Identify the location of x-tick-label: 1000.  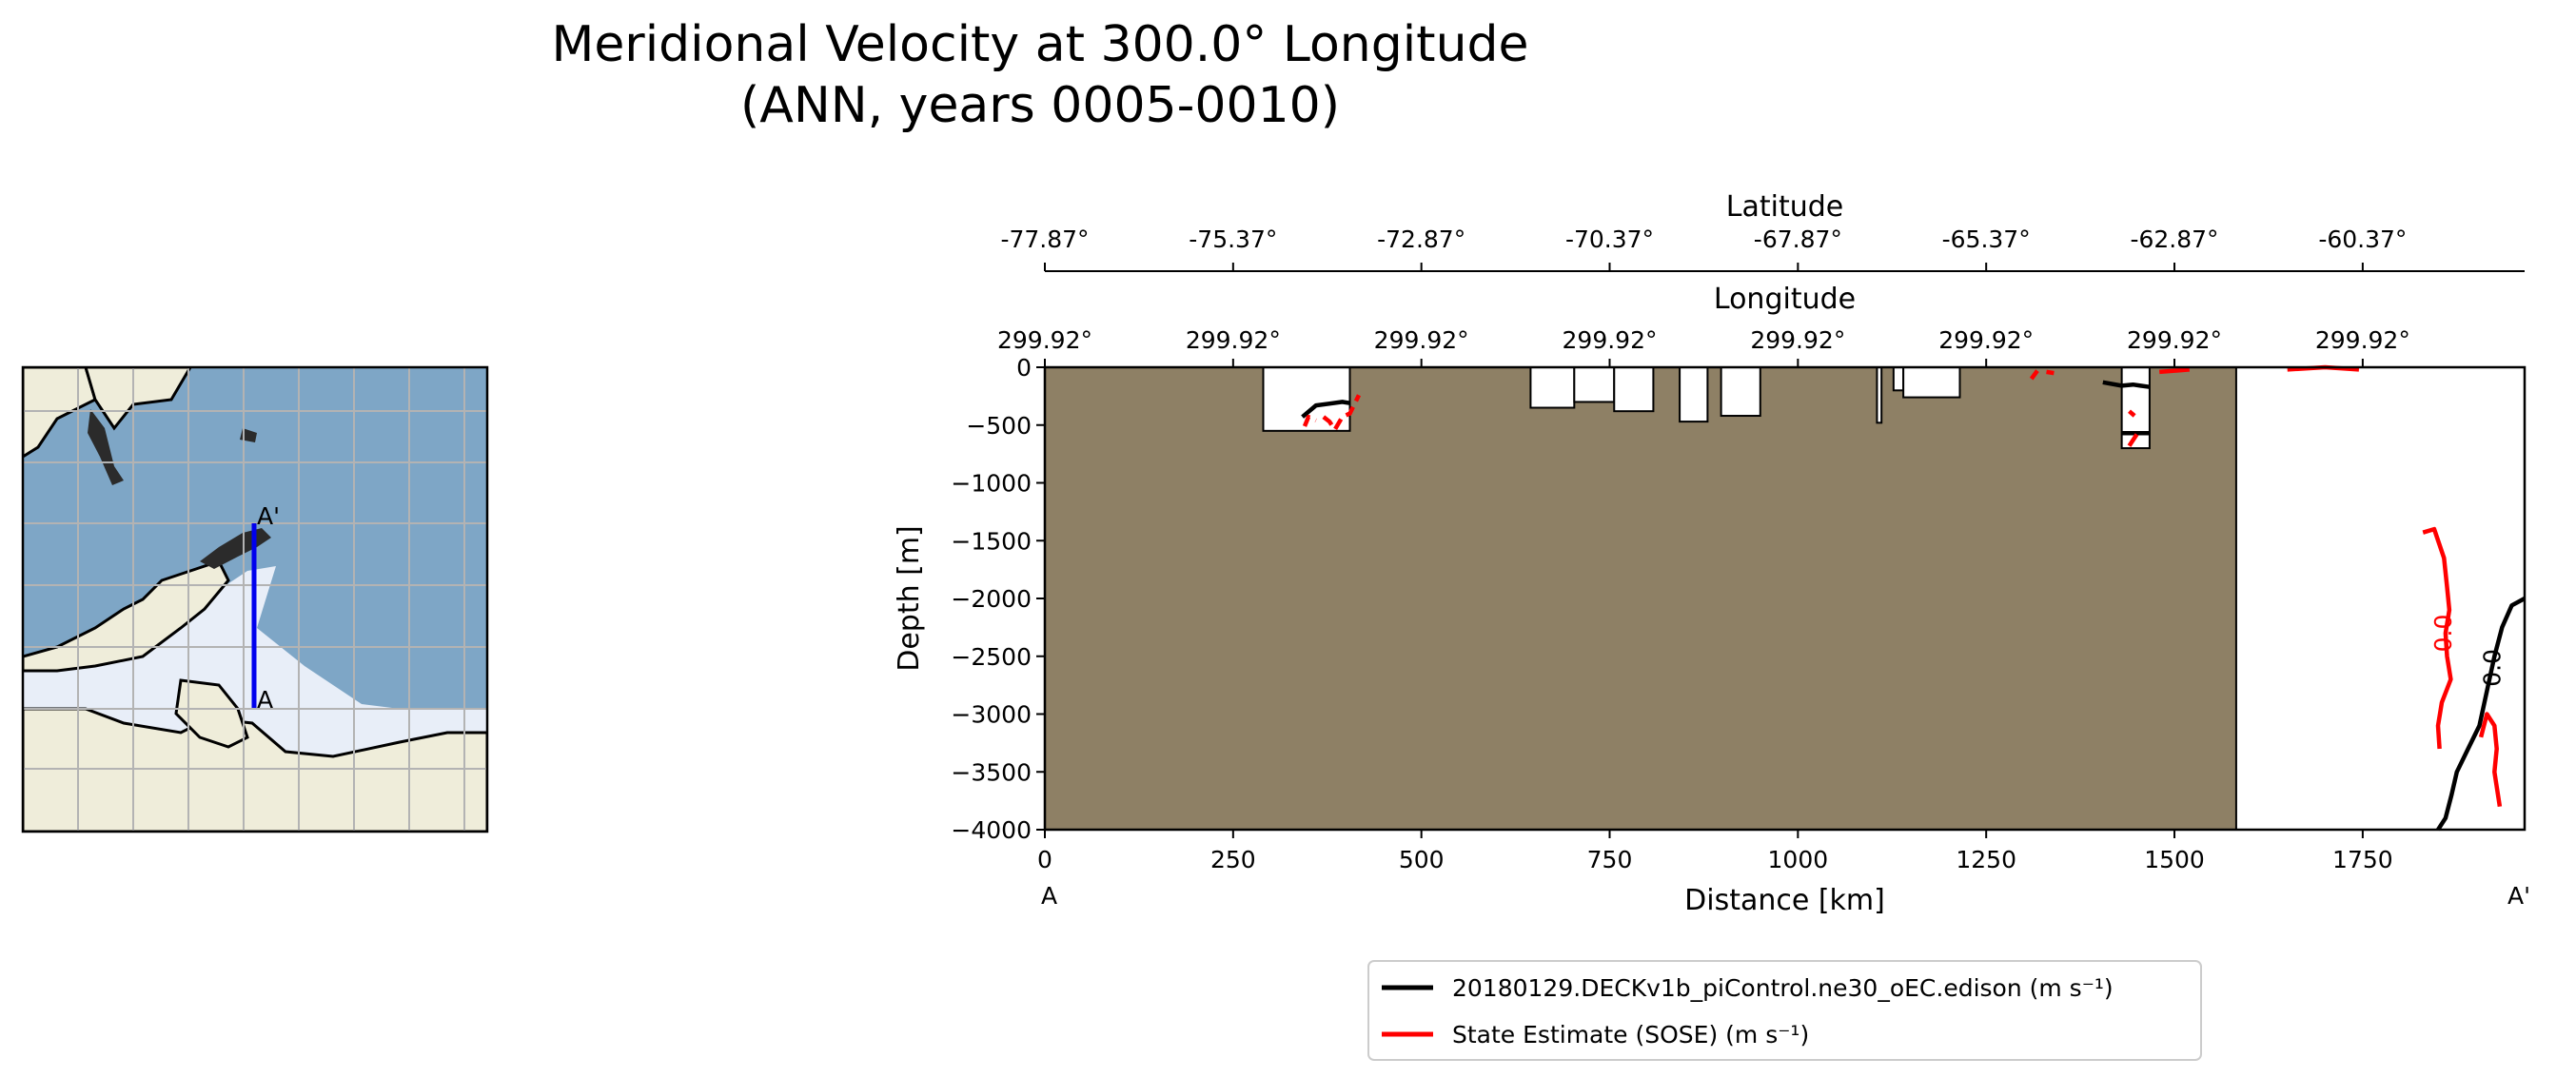
(1798, 859).